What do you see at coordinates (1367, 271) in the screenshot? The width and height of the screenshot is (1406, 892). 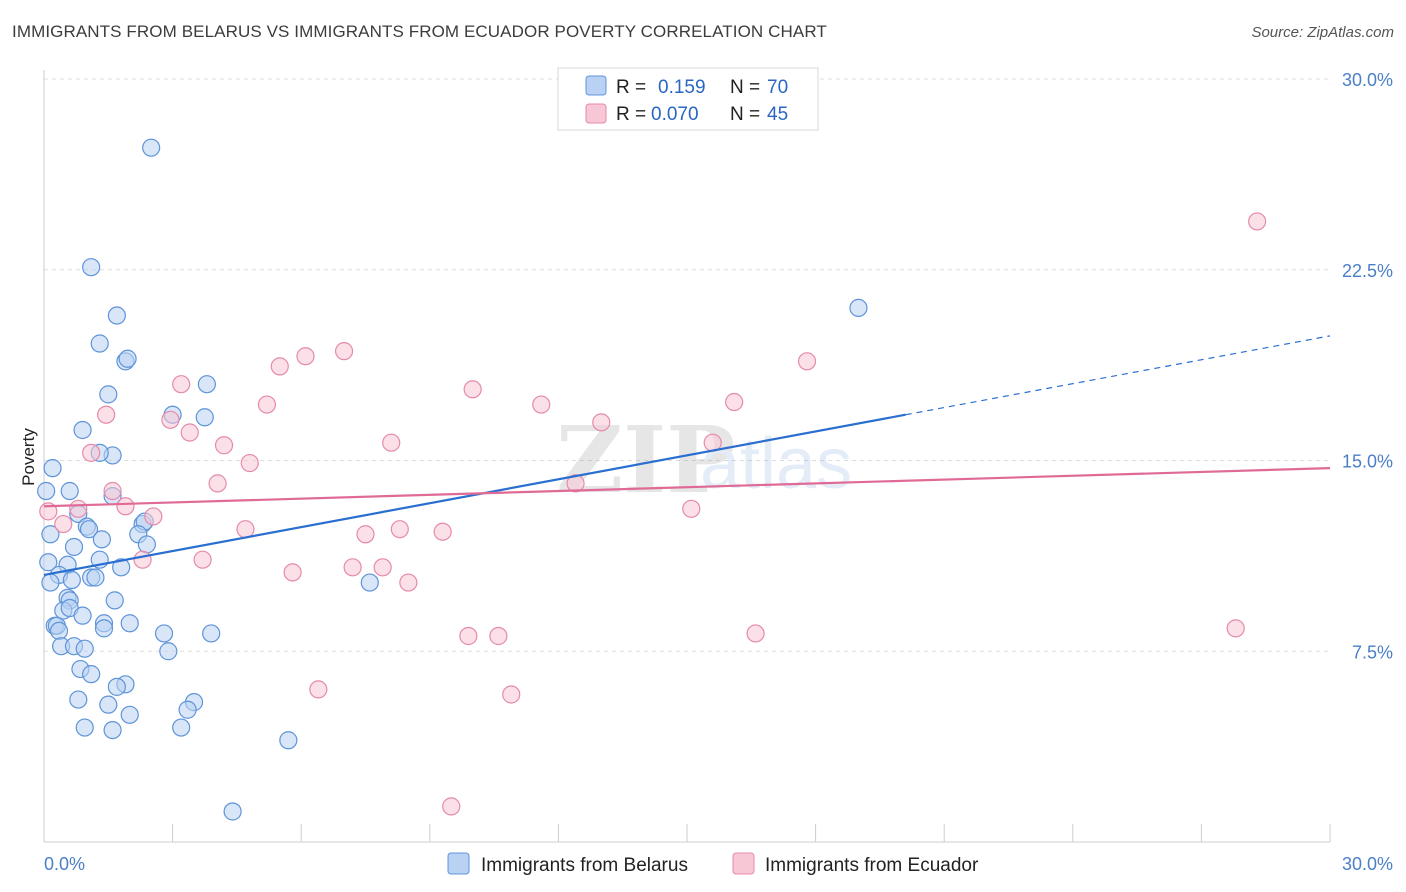 I see `y-tick-label: 22.5%` at bounding box center [1367, 271].